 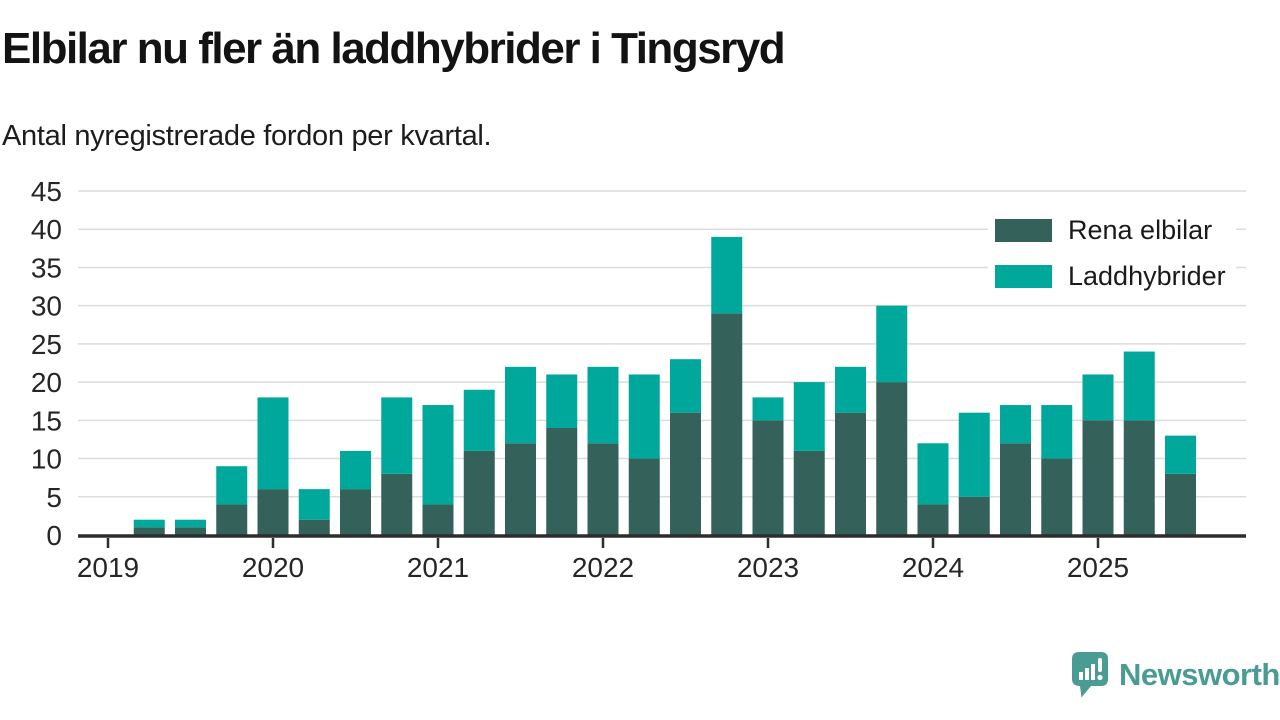 I want to click on x-tick-label: 2022, so click(x=603, y=567).